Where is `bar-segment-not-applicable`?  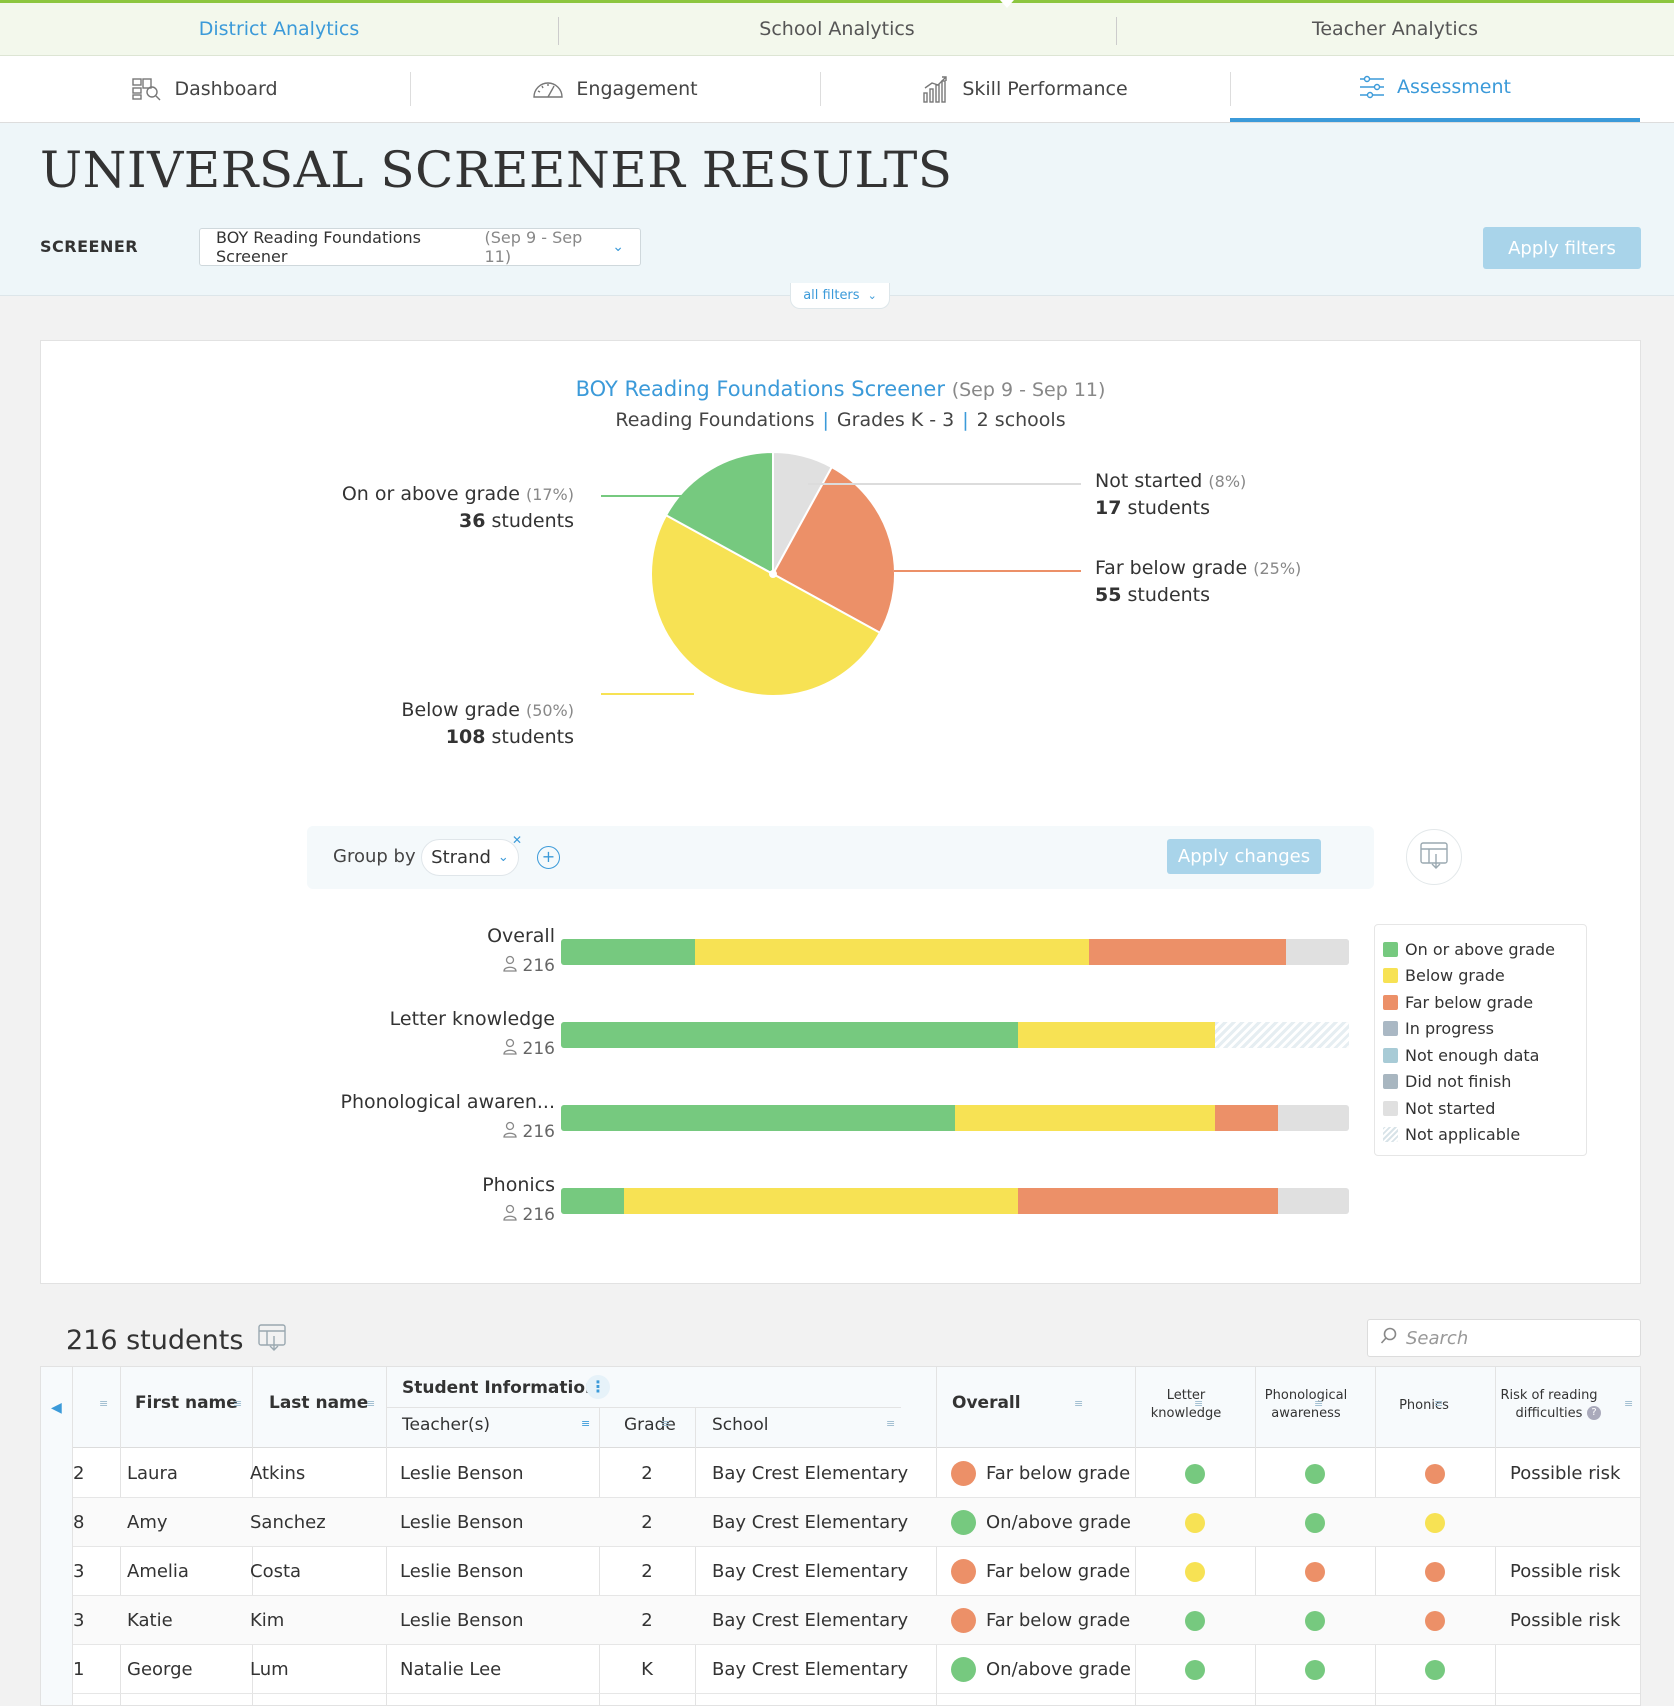 bar-segment-not-applicable is located at coordinates (1282, 1035).